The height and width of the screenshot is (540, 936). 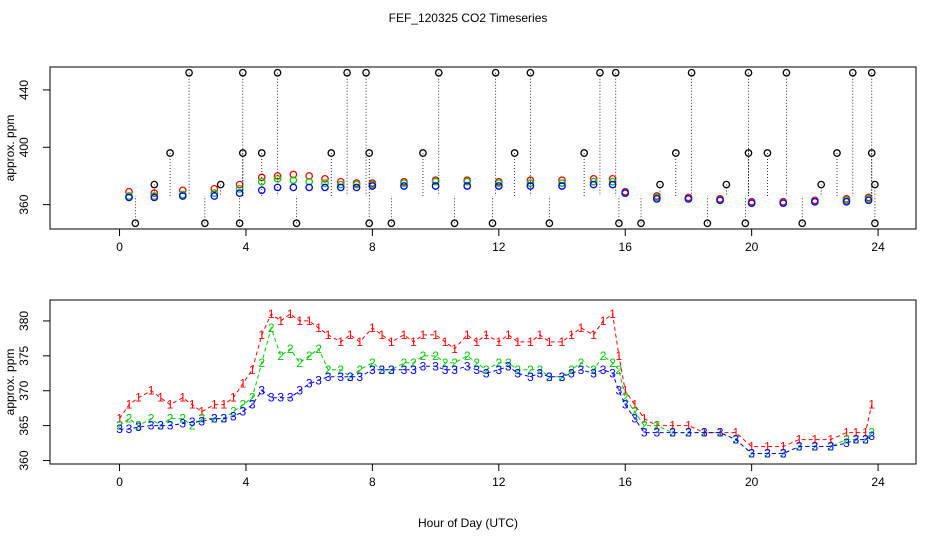 What do you see at coordinates (246, 247) in the screenshot?
I see `top-x-tick-label: 4` at bounding box center [246, 247].